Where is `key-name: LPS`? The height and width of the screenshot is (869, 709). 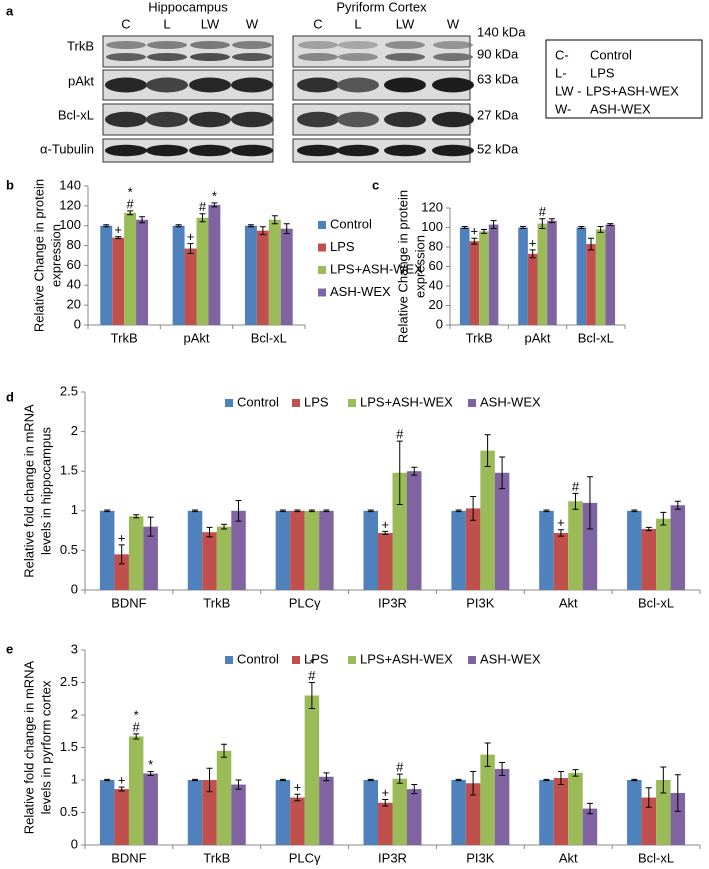 key-name: LPS is located at coordinates (602, 72).